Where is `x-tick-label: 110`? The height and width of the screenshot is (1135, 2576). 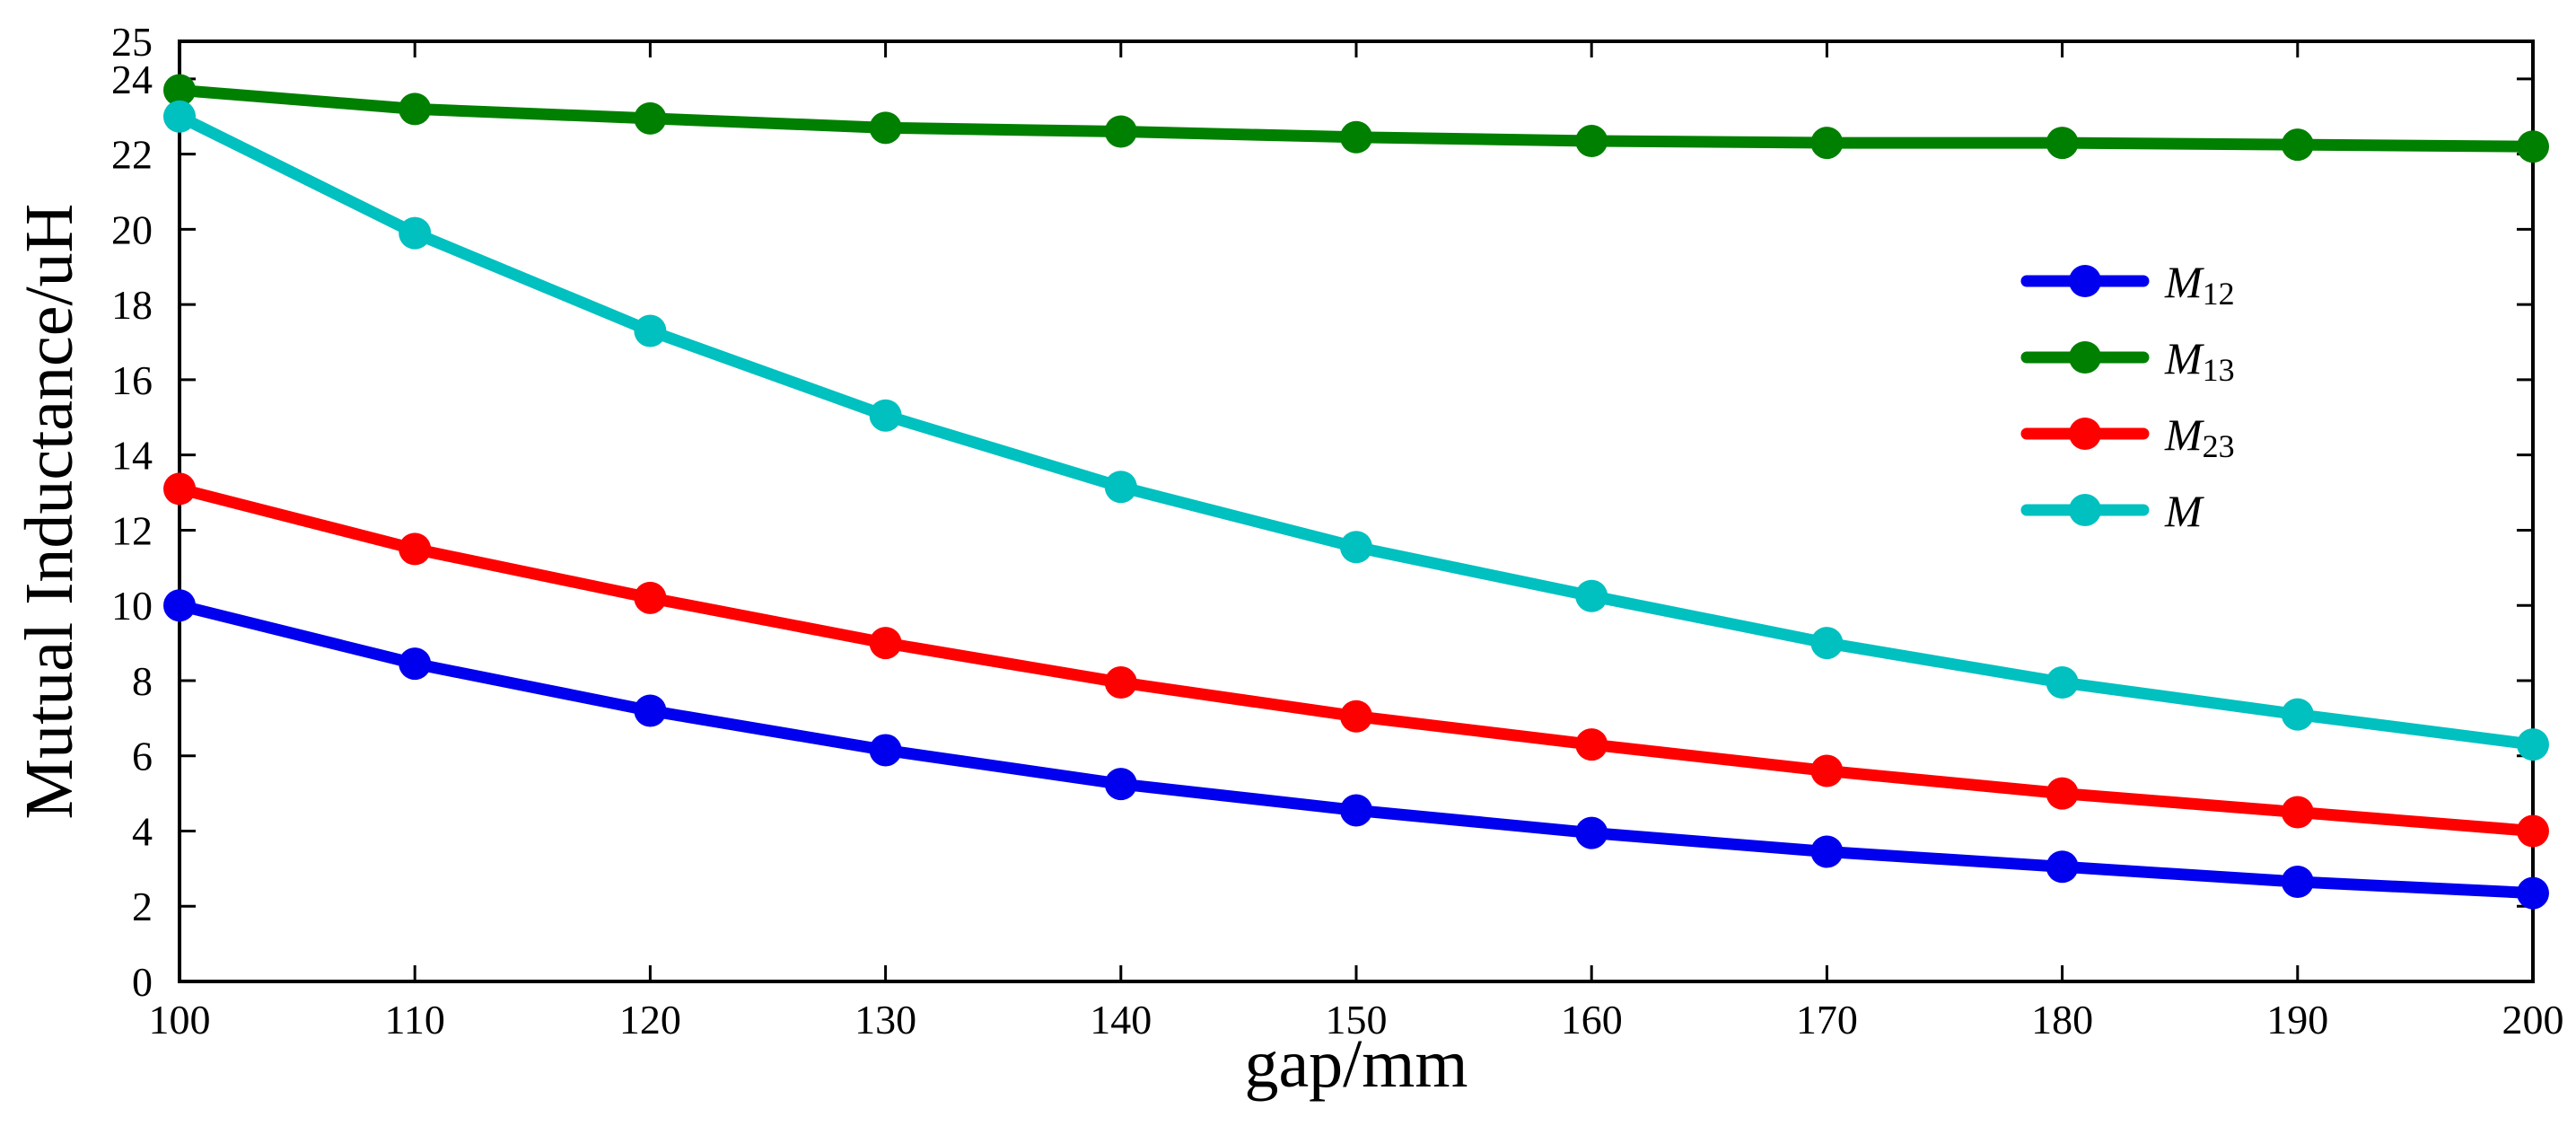
x-tick-label: 110 is located at coordinates (415, 1020).